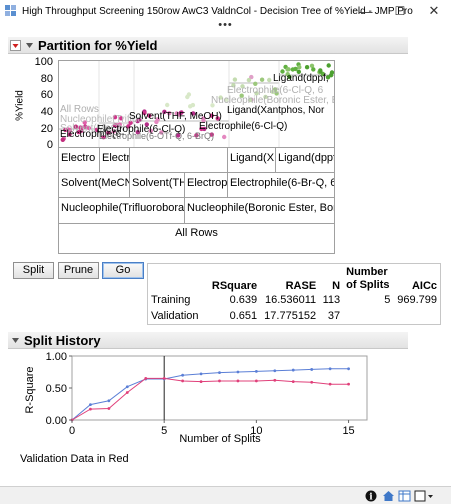 The width and height of the screenshot is (451, 504). I want to click on tree-node: Ligand(dppf, so click(305, 160).